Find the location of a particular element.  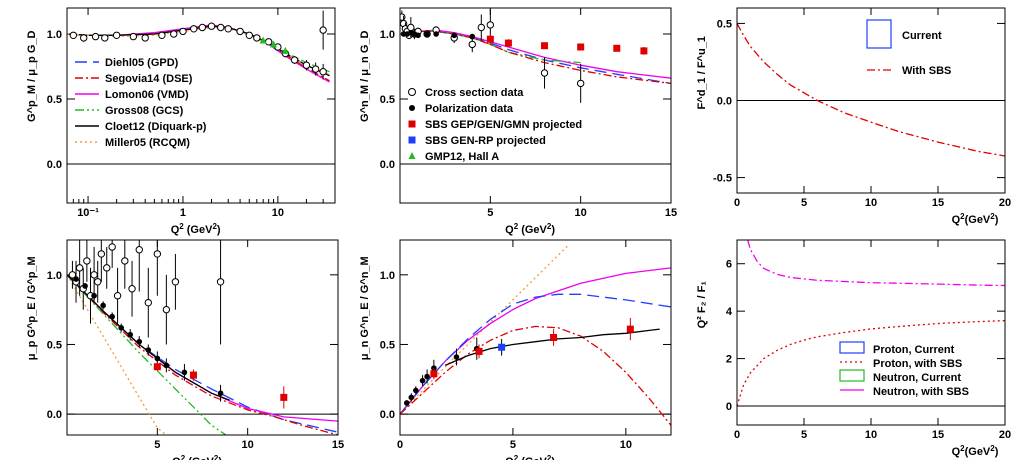

series-line-orange is located at coordinates (117, 354).